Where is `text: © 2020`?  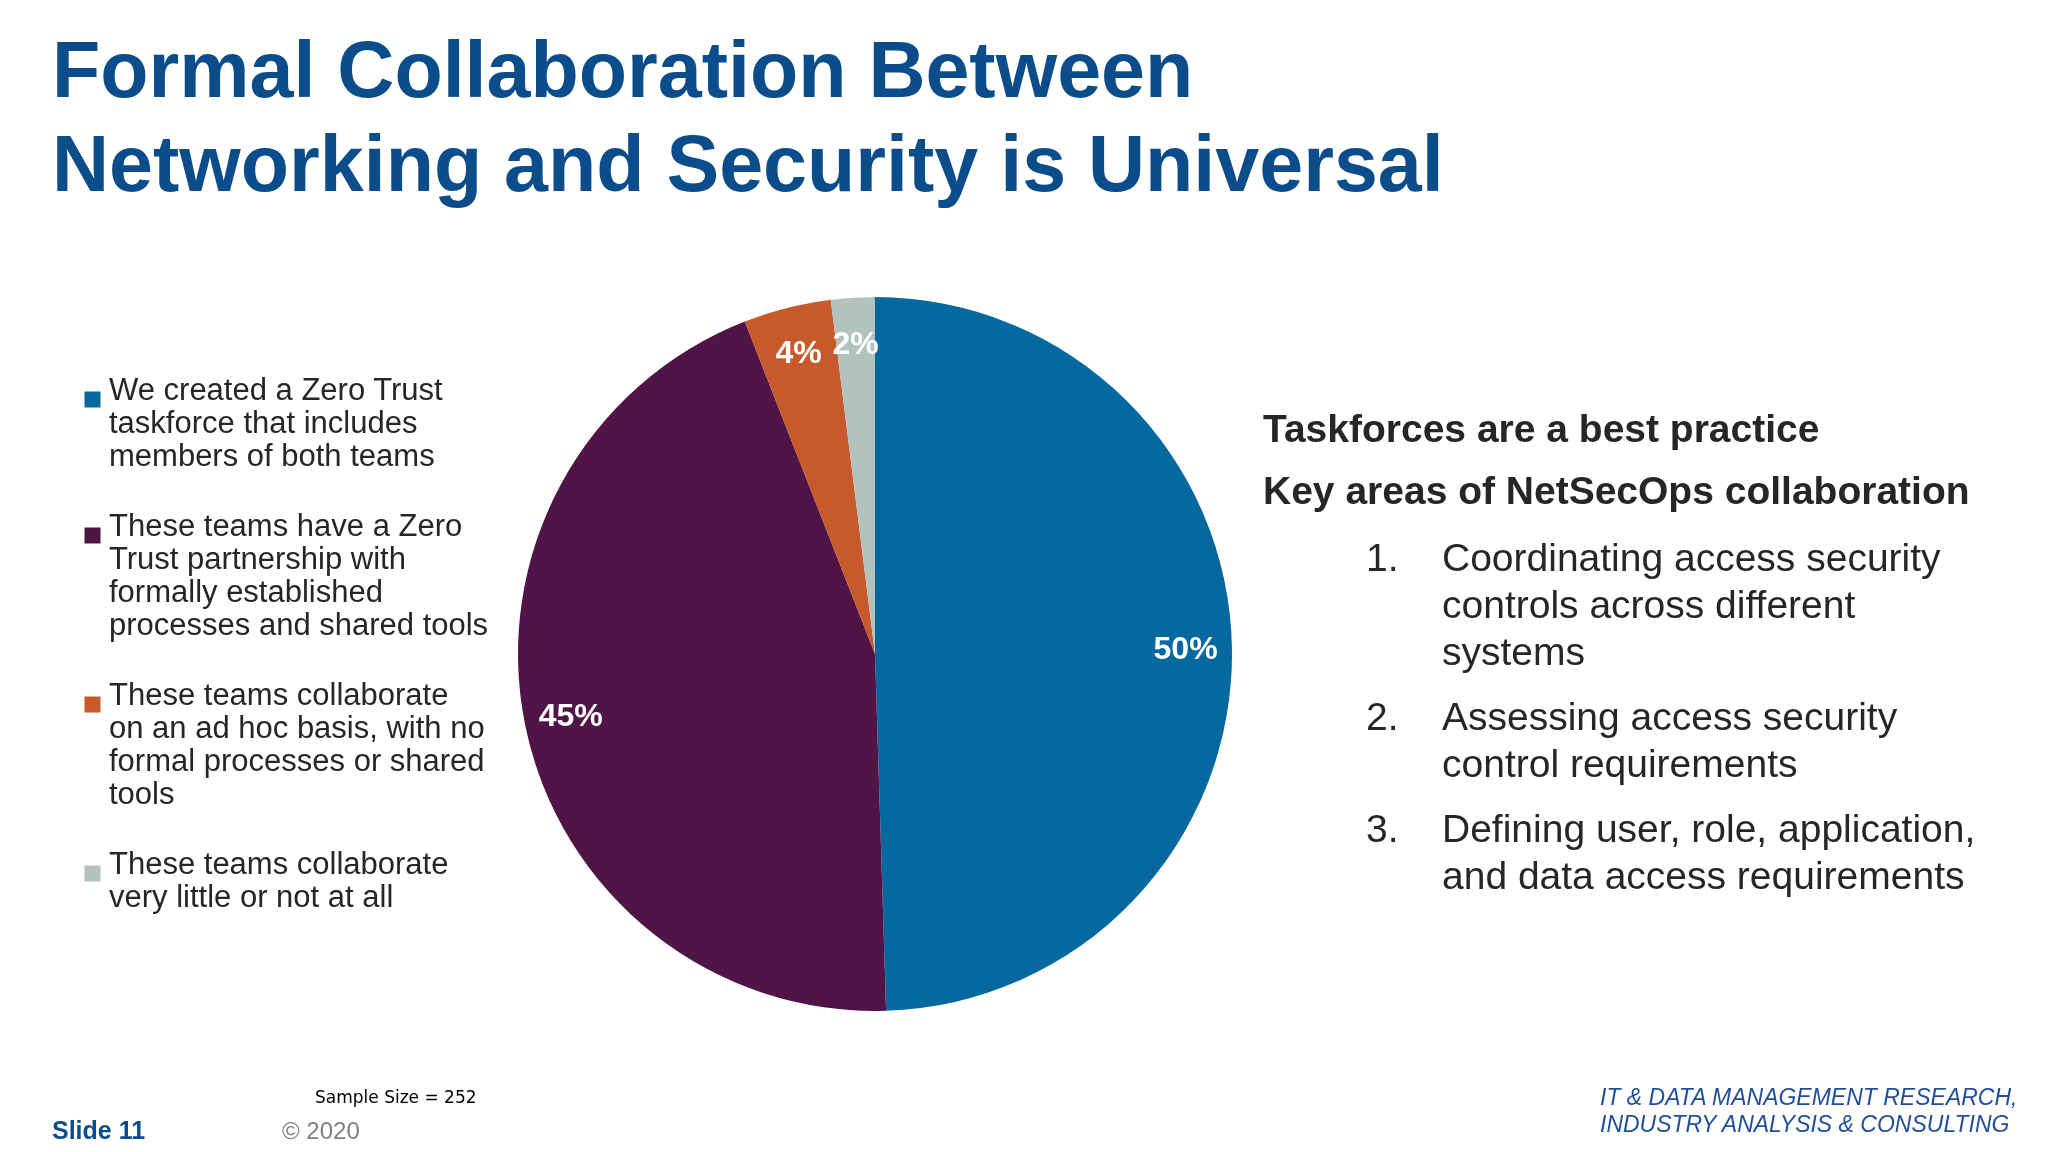 text: © 2020 is located at coordinates (321, 1130).